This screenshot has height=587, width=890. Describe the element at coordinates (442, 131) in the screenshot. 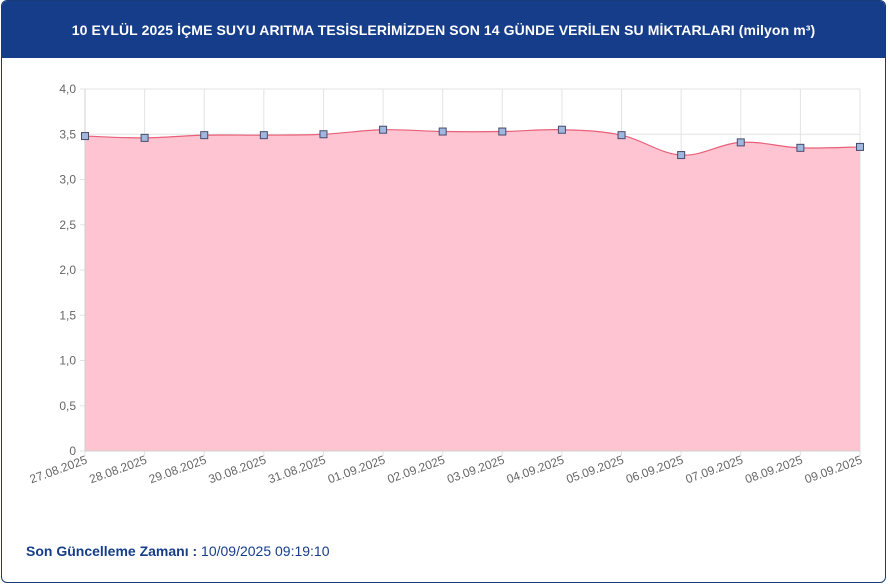

I see `data-point-02.09.2025` at that location.